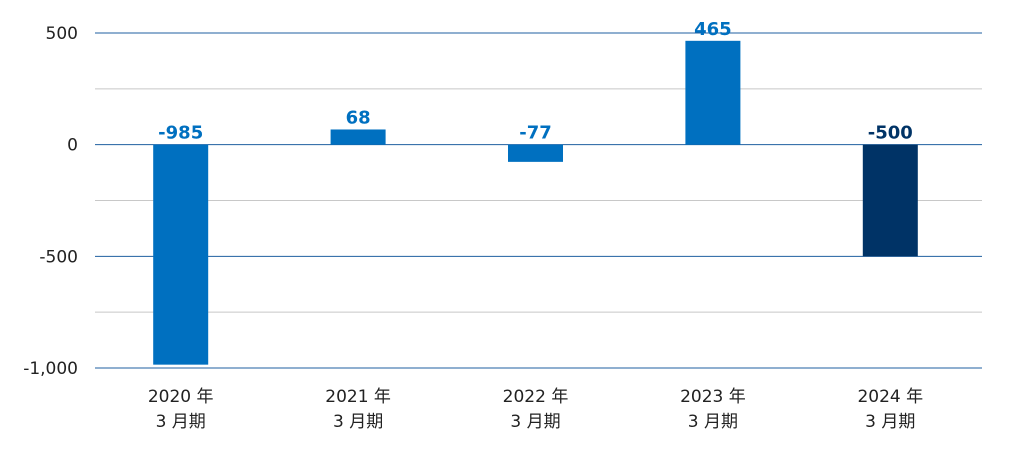 The image size is (1024, 468). Describe the element at coordinates (536, 397) in the screenshot. I see `x-category-label: 2022 年` at that location.